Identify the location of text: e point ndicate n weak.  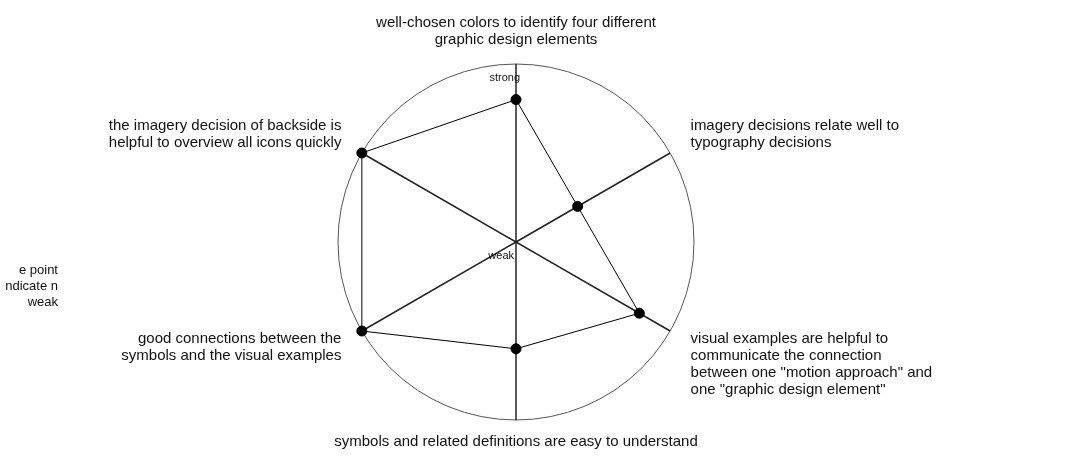
(32, 285).